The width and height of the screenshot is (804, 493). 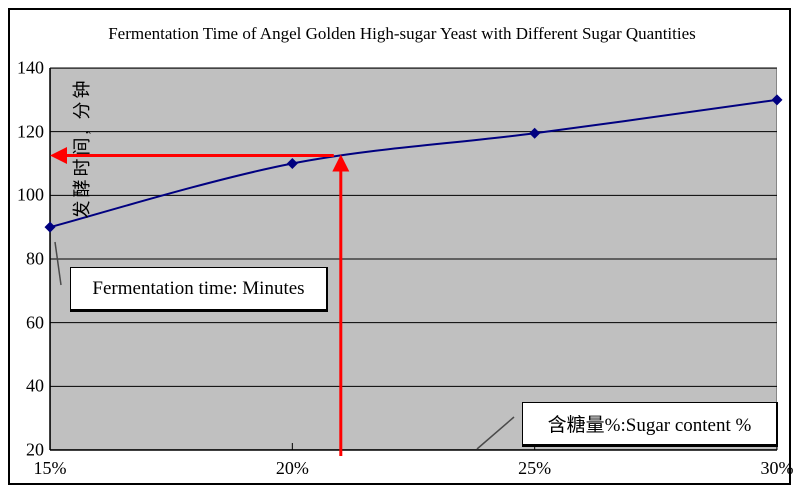 I want to click on callout-line-sugar-box, so click(x=495, y=433).